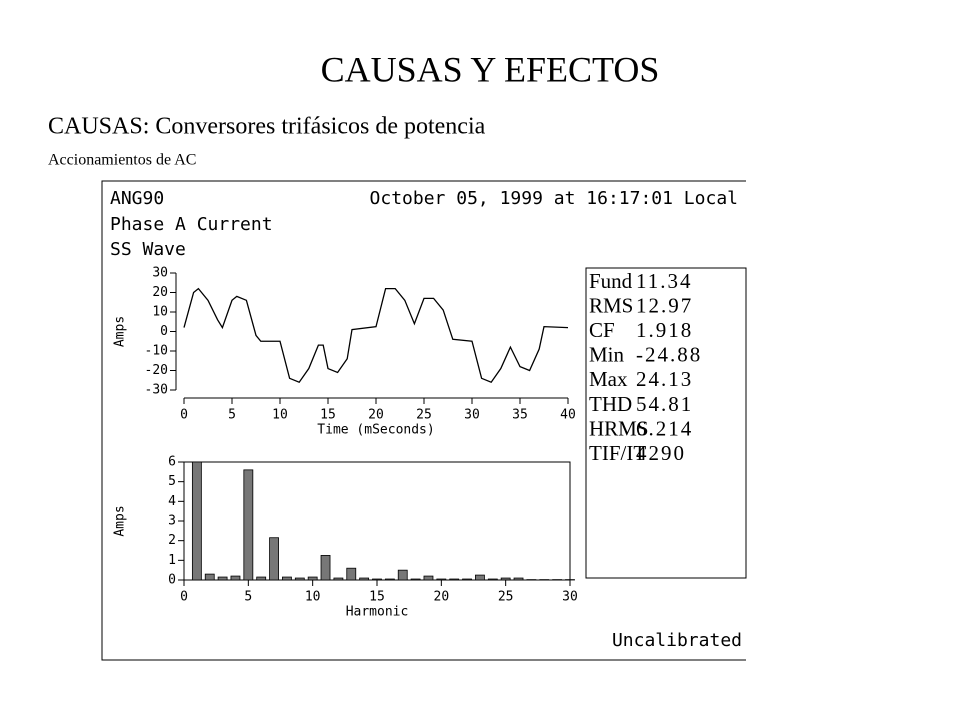 Image resolution: width=960 pixels, height=720 pixels. What do you see at coordinates (610, 404) in the screenshot?
I see `stat-label: THD` at bounding box center [610, 404].